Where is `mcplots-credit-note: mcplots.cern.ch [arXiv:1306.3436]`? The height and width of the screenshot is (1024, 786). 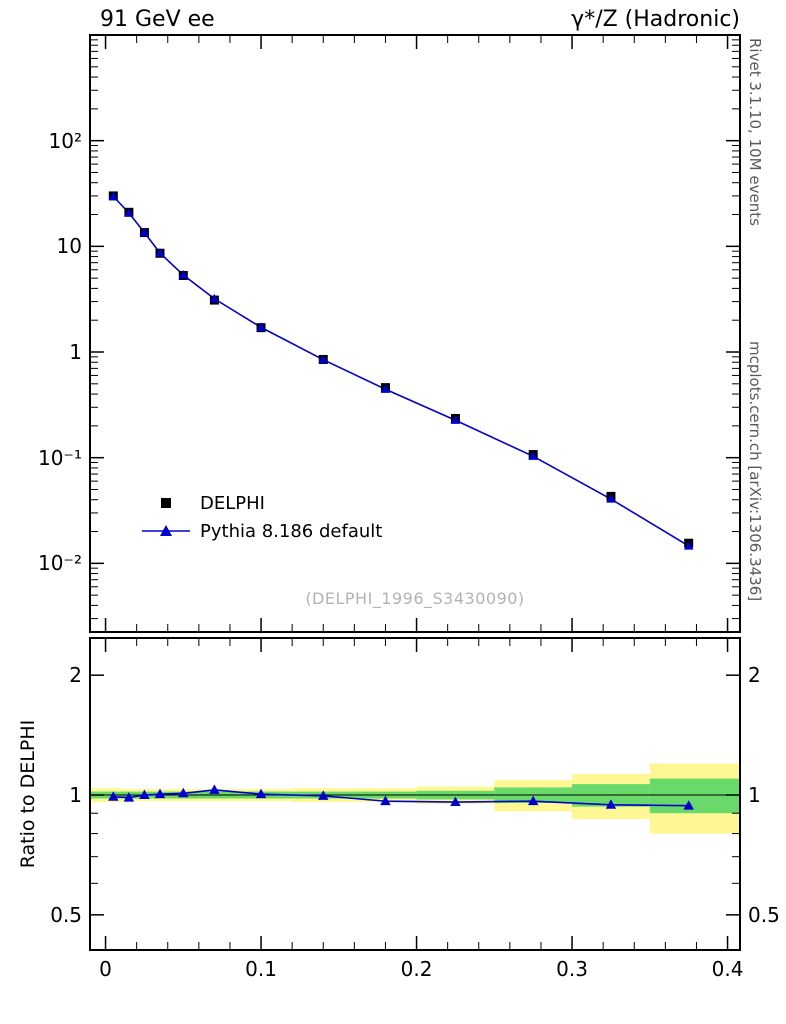
mcplots-credit-note: mcplots.cern.ch [arXiv:1306.3436] is located at coordinates (755, 471).